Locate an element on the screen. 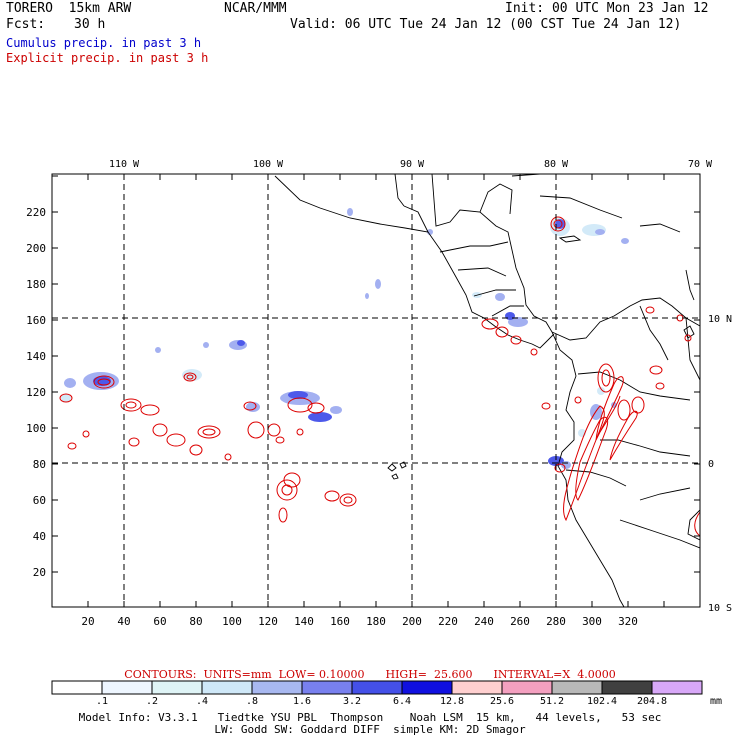 Image resolution: width=740 pixels, height=740 pixels. colorbar is located at coordinates (377, 687).